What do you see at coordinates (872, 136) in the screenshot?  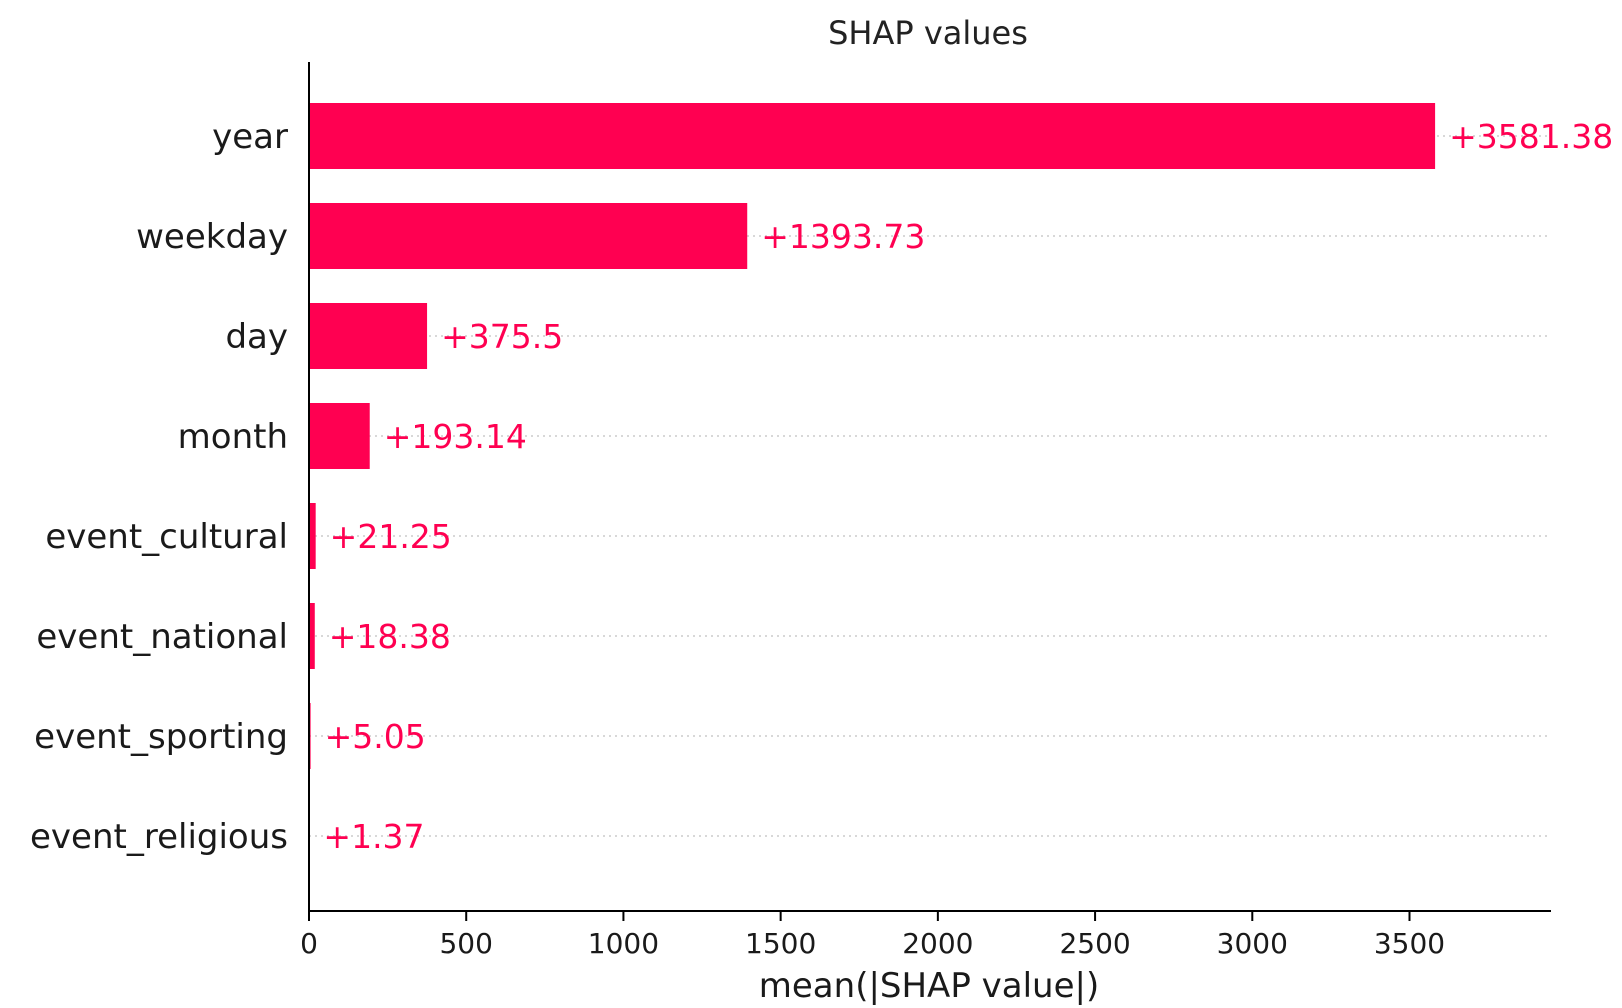 I see `bar-year` at bounding box center [872, 136].